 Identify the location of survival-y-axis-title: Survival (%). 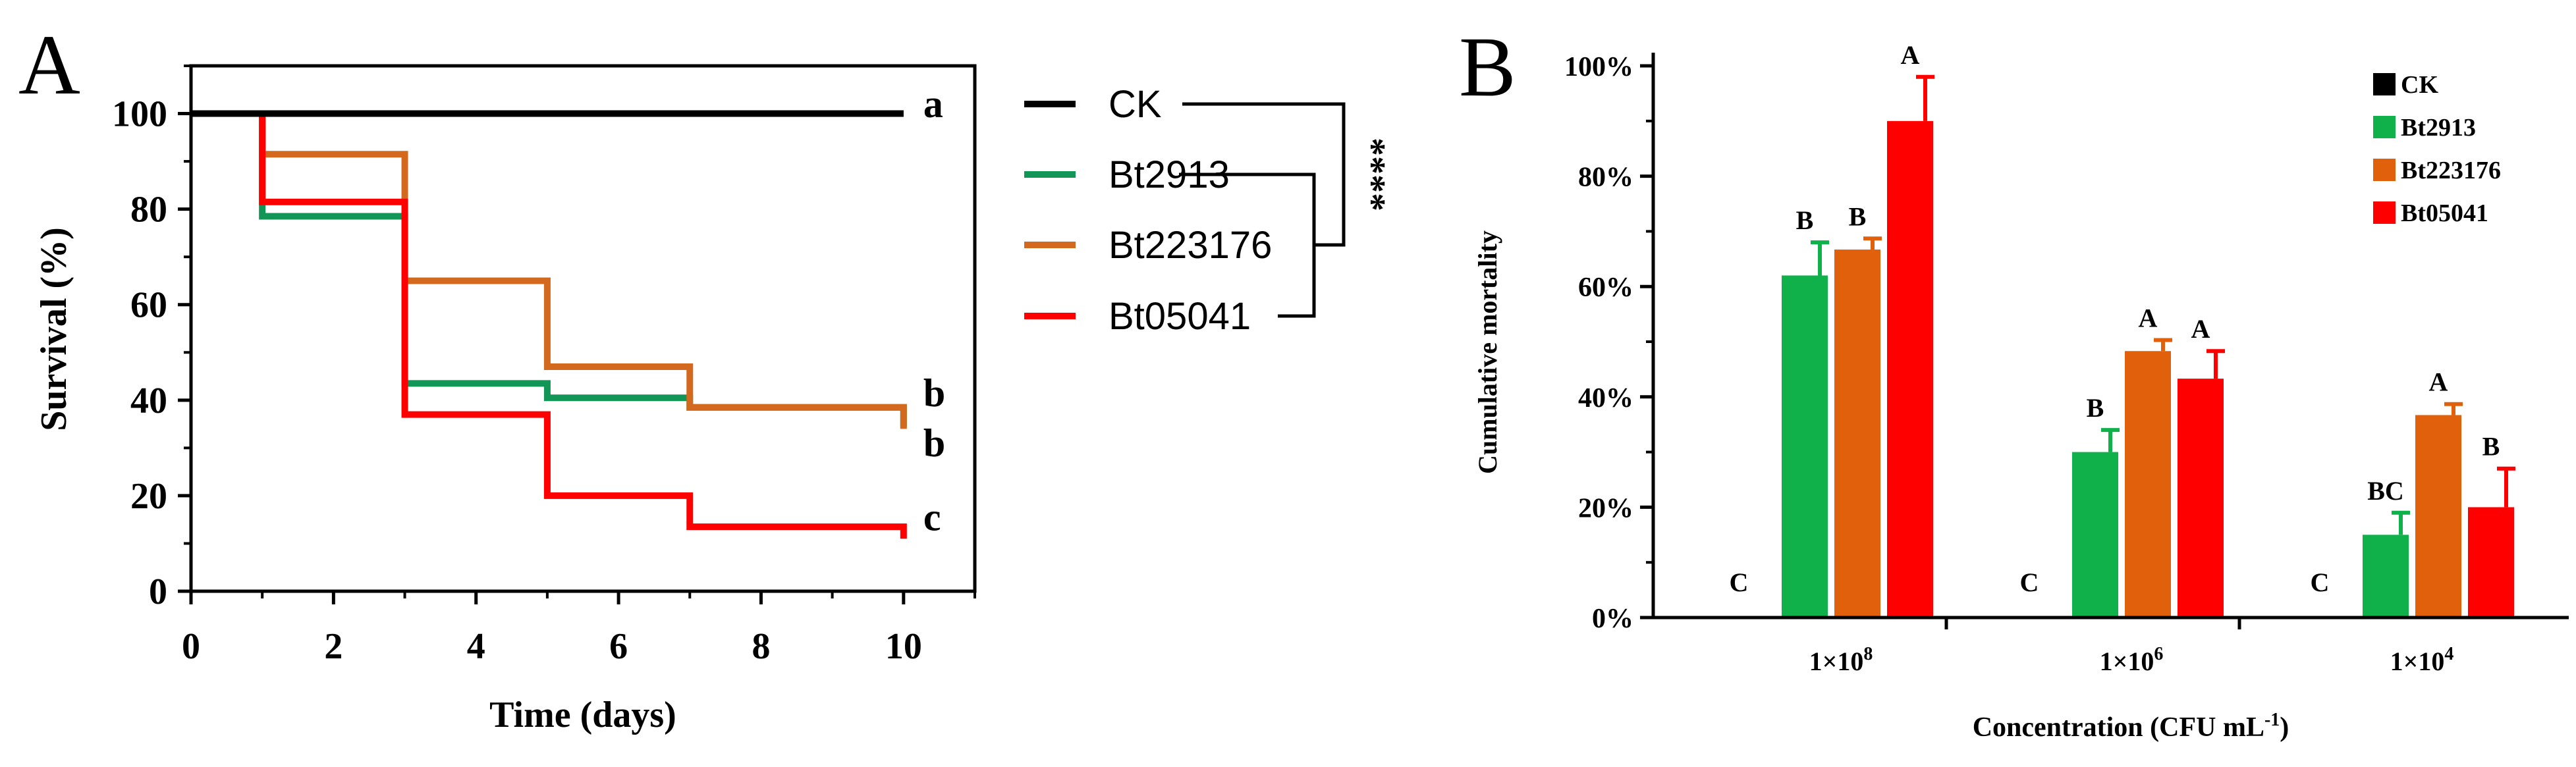
(54, 329).